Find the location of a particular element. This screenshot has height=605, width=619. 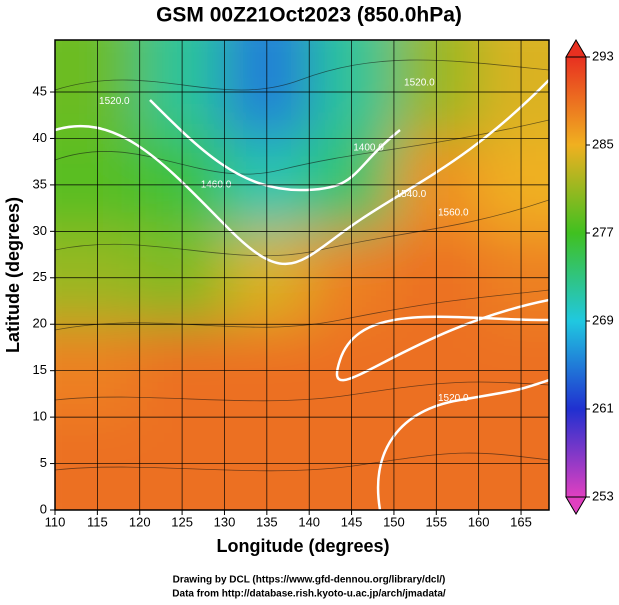

x-tick-label: 145 is located at coordinates (352, 521).